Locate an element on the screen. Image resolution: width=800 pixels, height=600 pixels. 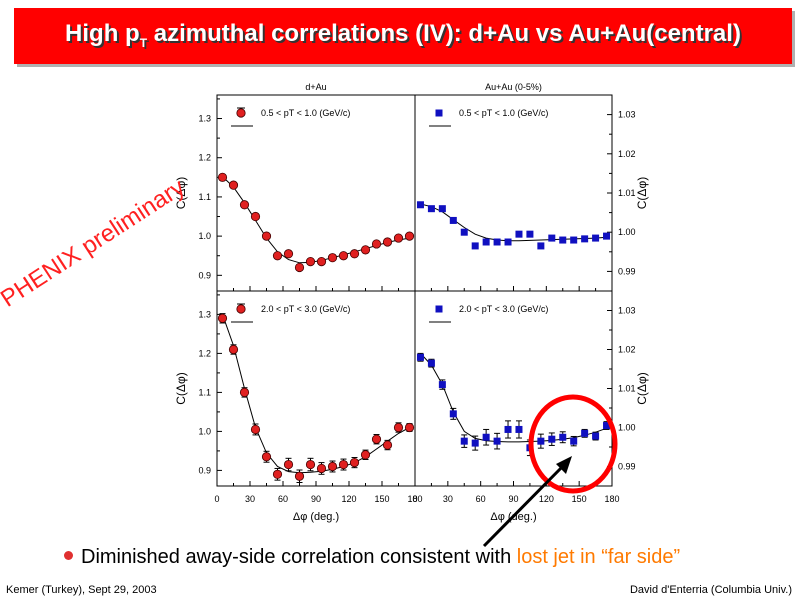
footer-author: David d'Enterria (Columbia Univ.) is located at coordinates (710, 590).